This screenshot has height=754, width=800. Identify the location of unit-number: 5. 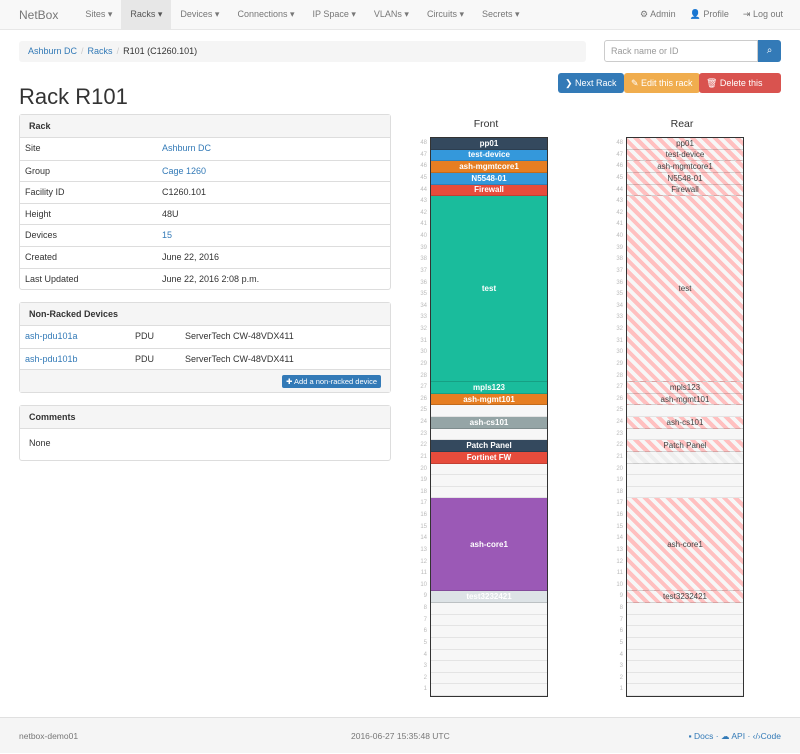
(621, 642).